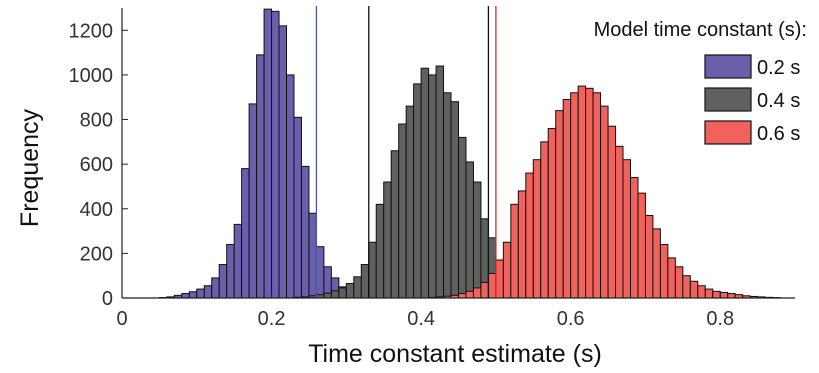 The height and width of the screenshot is (373, 819). I want to click on y-tick-label: 1200, so click(91, 31).